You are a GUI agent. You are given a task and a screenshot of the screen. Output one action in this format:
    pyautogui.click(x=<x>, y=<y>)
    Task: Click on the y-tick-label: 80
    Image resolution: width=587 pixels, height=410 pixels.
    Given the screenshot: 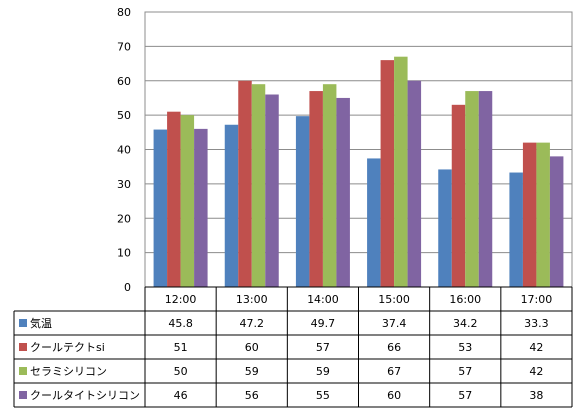 What is the action you would take?
    pyautogui.click(x=124, y=12)
    